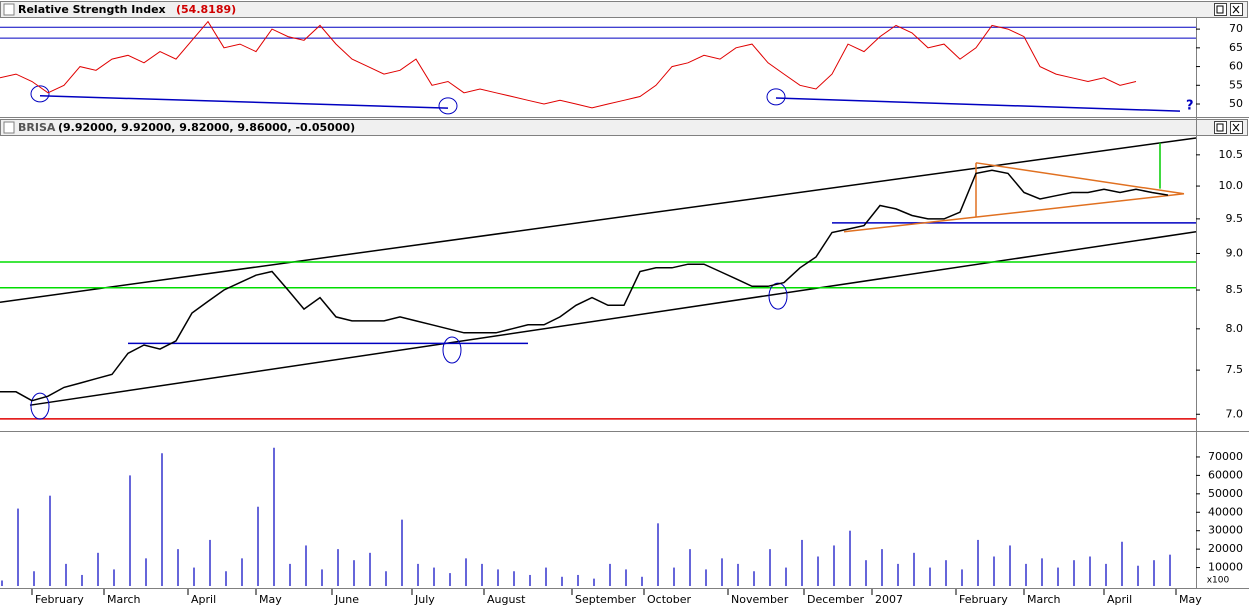 This screenshot has height=609, width=1249. Describe the element at coordinates (1225, 456) in the screenshot. I see `y-tick-label: 70000` at that location.